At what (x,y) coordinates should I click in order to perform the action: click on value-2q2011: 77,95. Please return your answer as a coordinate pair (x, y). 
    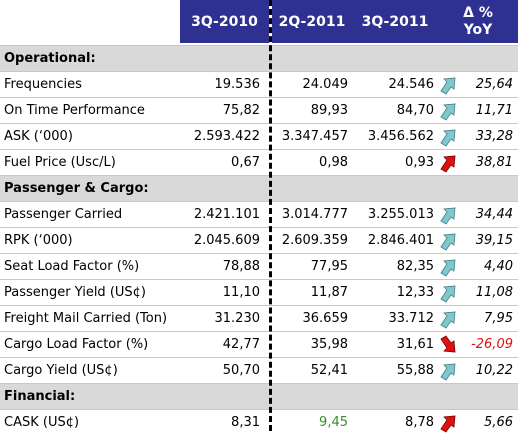
    Looking at the image, I should click on (329, 266).